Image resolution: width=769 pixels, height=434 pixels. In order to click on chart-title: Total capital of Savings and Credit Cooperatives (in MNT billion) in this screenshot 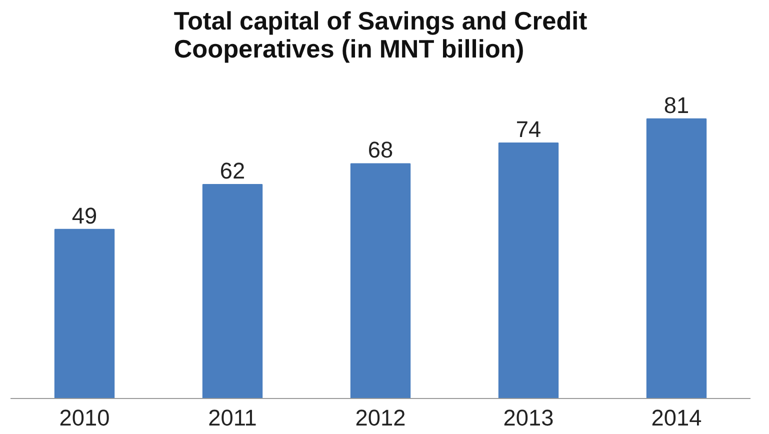, I will do `click(381, 36)`.